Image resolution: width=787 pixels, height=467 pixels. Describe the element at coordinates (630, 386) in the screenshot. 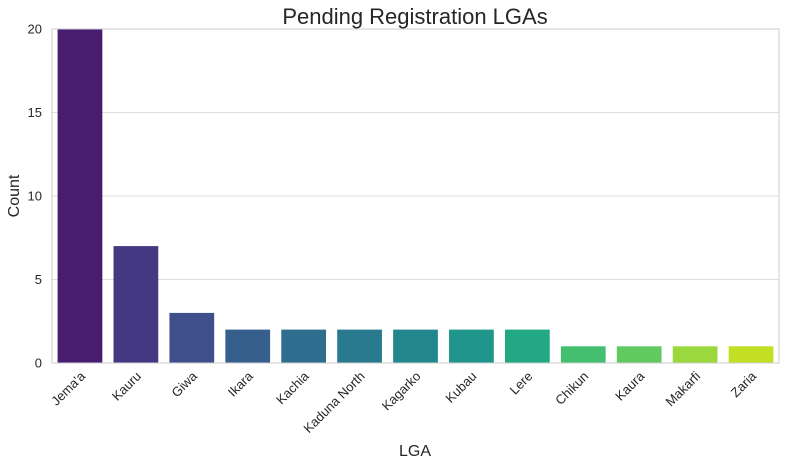

I see `x-tick-label: Kaura` at that location.